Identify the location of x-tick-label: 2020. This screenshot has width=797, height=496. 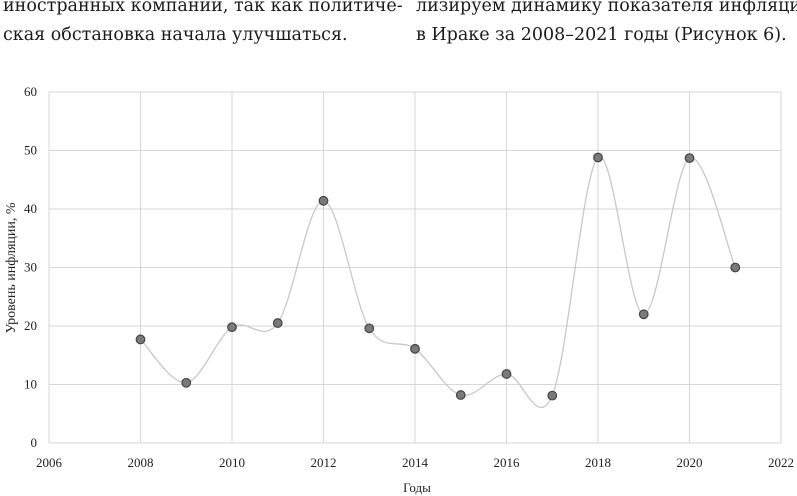
(690, 462).